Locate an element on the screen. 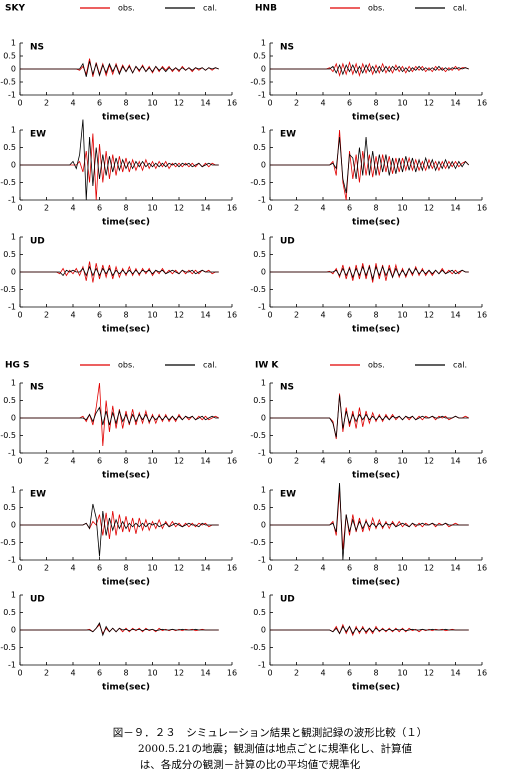  station-label: SKY is located at coordinates (15, 9).